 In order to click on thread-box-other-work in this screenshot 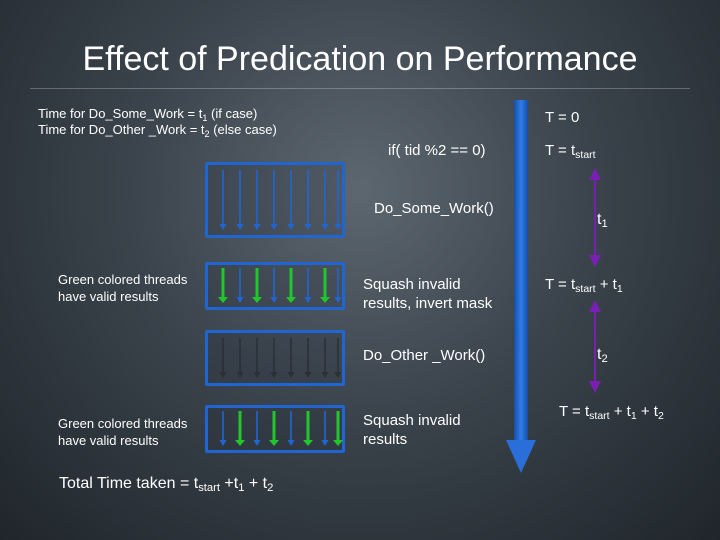, I will do `click(275, 358)`.